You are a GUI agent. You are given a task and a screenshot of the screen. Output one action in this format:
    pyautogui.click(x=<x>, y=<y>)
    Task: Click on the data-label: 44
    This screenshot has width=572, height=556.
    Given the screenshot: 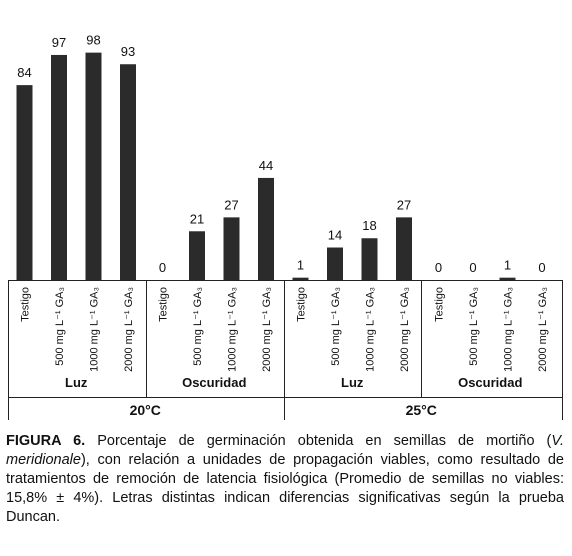 What is the action you would take?
    pyautogui.click(x=266, y=165)
    